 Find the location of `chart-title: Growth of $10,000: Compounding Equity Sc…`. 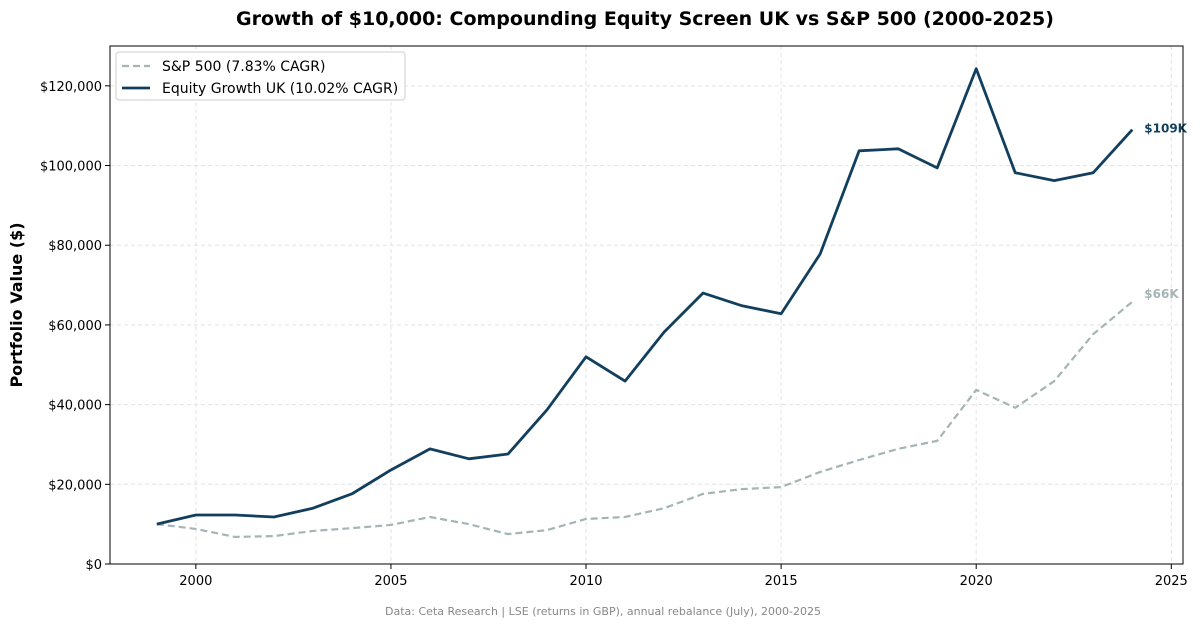

chart-title: Growth of $10,000: Compounding Equity Sc… is located at coordinates (645, 19).